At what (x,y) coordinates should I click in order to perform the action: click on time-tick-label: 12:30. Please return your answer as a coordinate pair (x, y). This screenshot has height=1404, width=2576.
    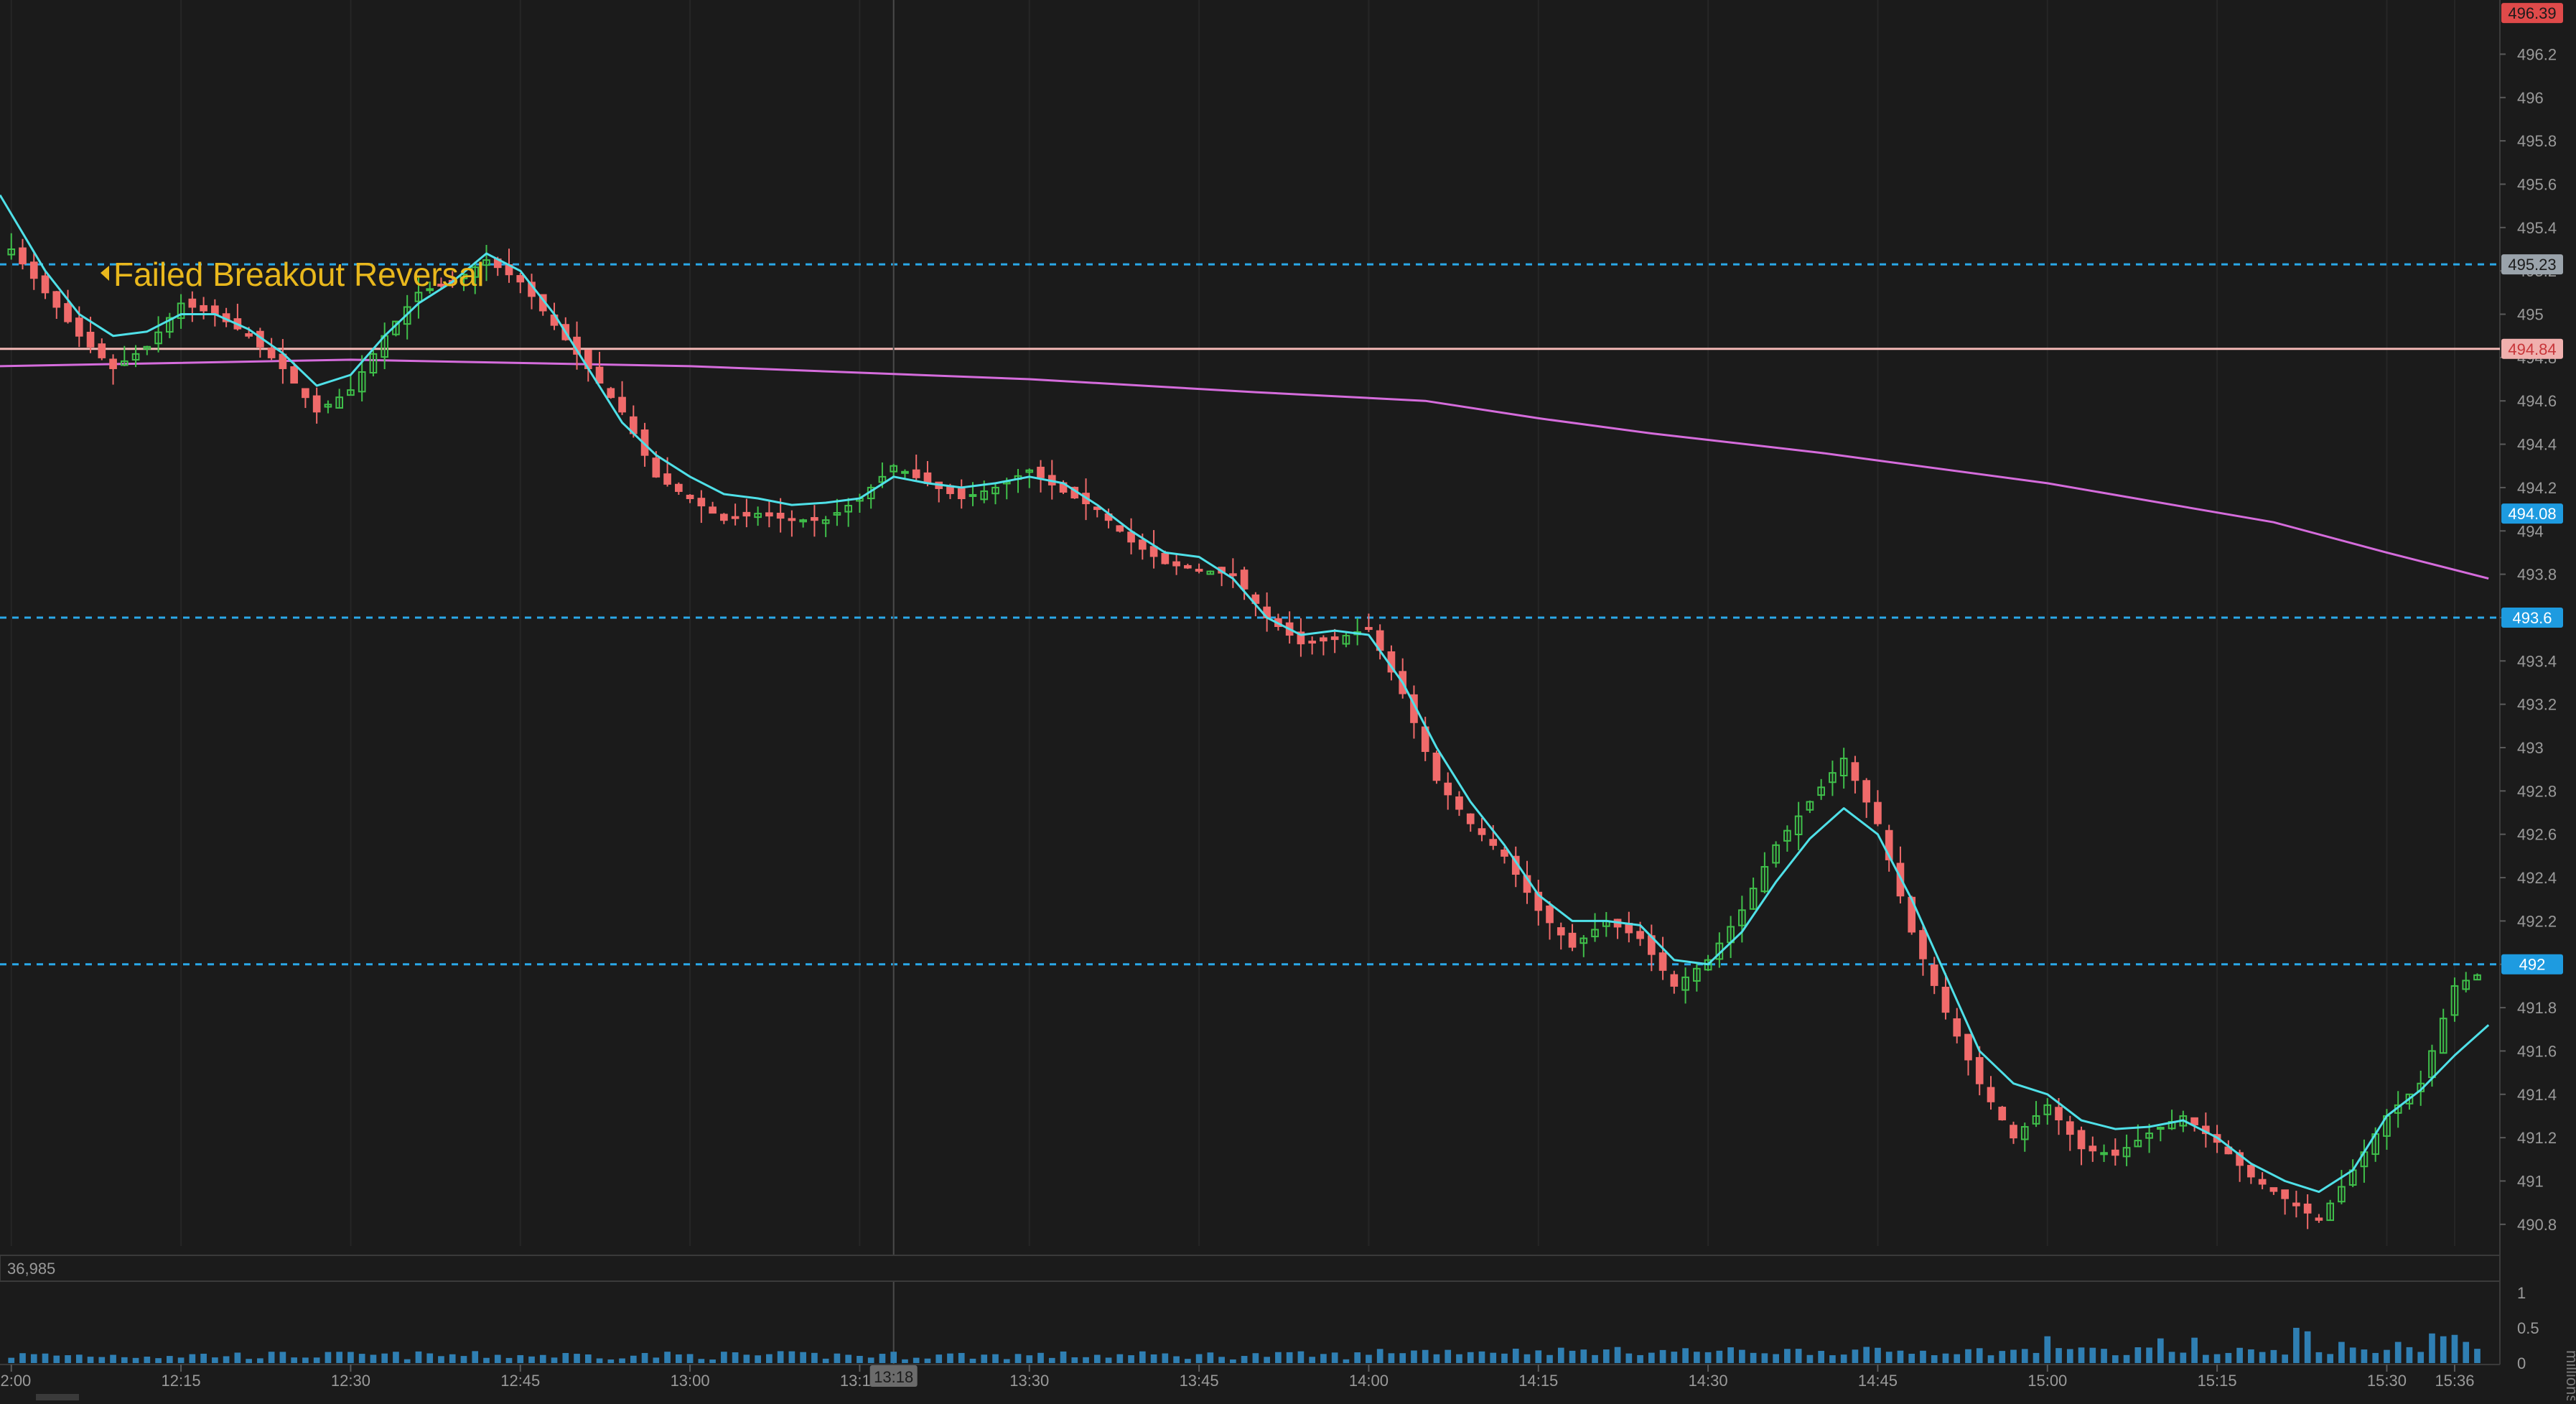
    Looking at the image, I should click on (350, 1381).